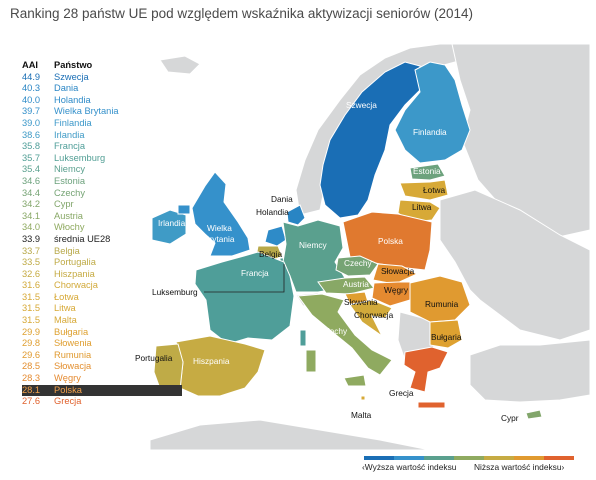  I want to click on legend-higher: ‹Wyższa wartość indeksu, so click(409, 467).